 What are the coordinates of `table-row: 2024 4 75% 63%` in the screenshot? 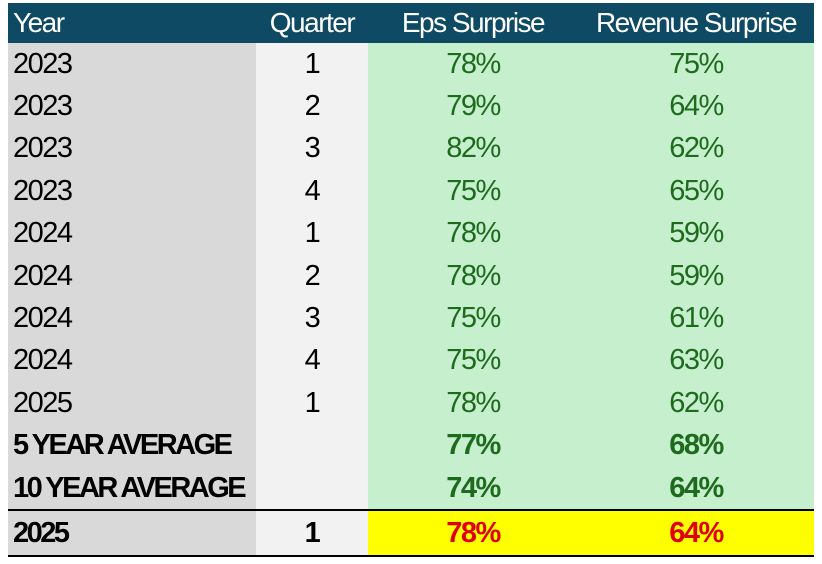 It's located at (411, 361).